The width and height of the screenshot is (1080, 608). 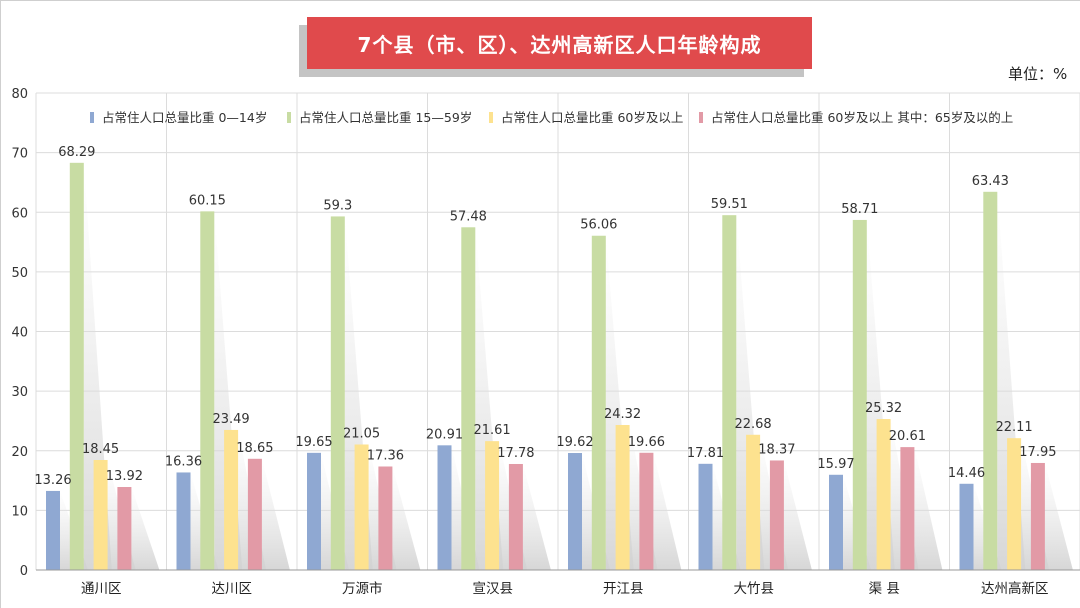 What do you see at coordinates (184, 117) in the screenshot?
I see `legend-label: 占常住人口总量比重 0—14岁` at bounding box center [184, 117].